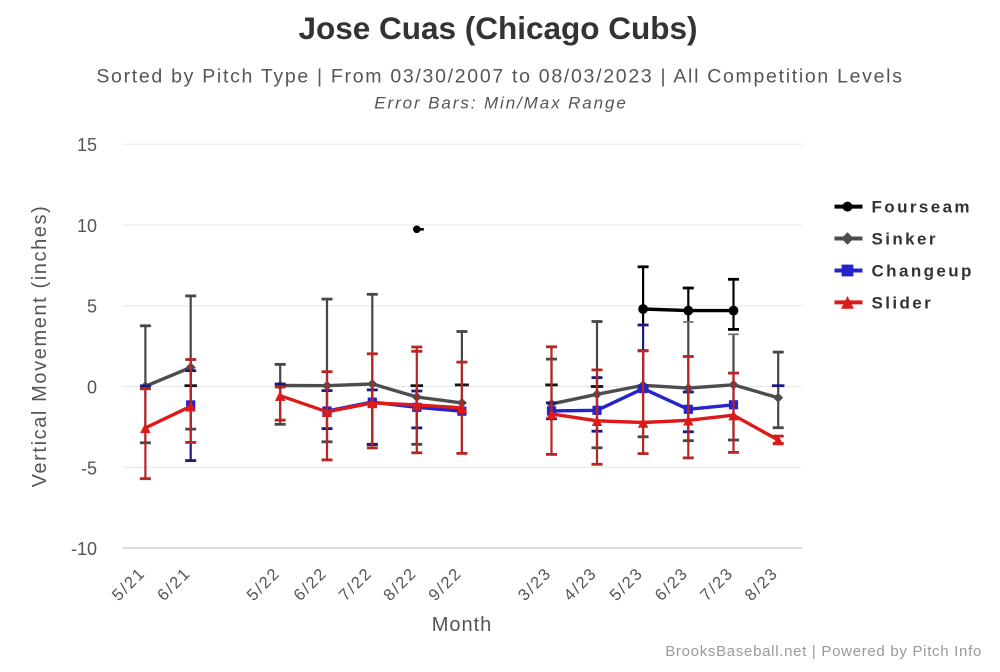 This screenshot has height=672, width=1000. Describe the element at coordinates (87, 145) in the screenshot. I see `svg-text: 15` at that location.